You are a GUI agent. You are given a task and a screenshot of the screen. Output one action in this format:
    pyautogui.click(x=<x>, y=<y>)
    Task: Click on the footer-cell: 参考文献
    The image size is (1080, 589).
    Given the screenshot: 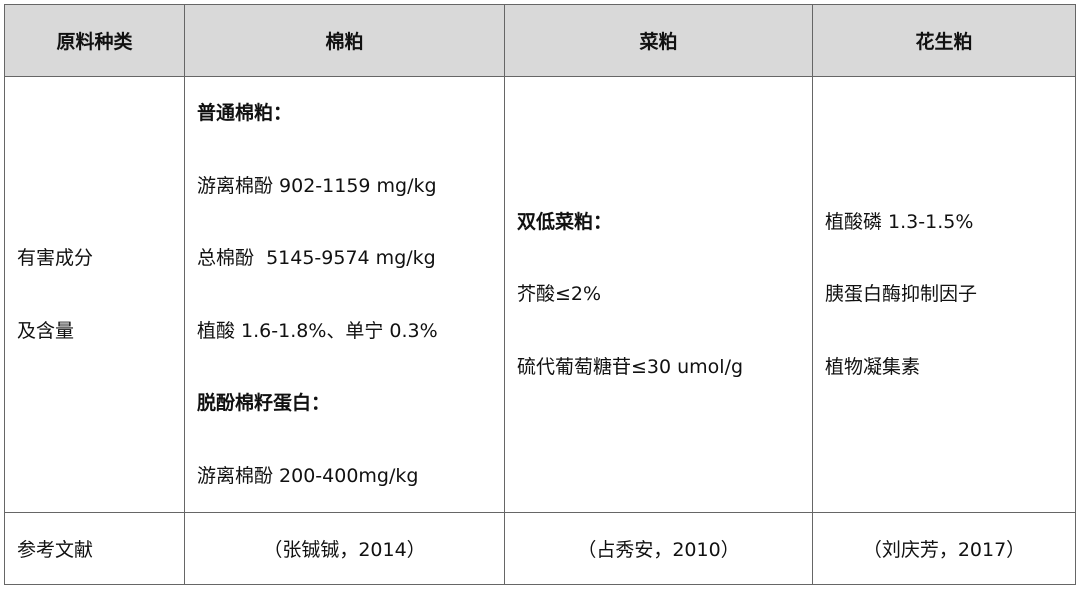 What is the action you would take?
    pyautogui.click(x=94, y=548)
    